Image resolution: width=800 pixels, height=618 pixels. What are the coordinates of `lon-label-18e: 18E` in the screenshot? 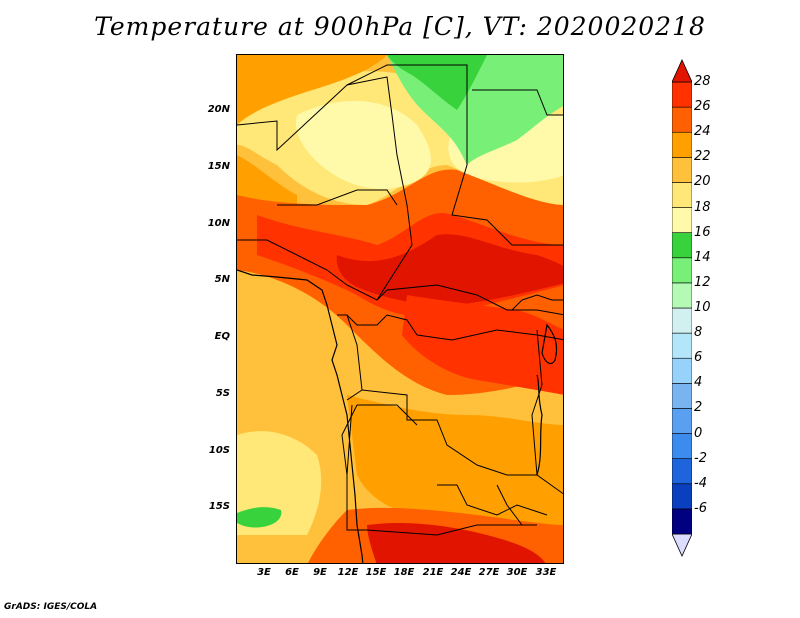 It's located at (404, 572).